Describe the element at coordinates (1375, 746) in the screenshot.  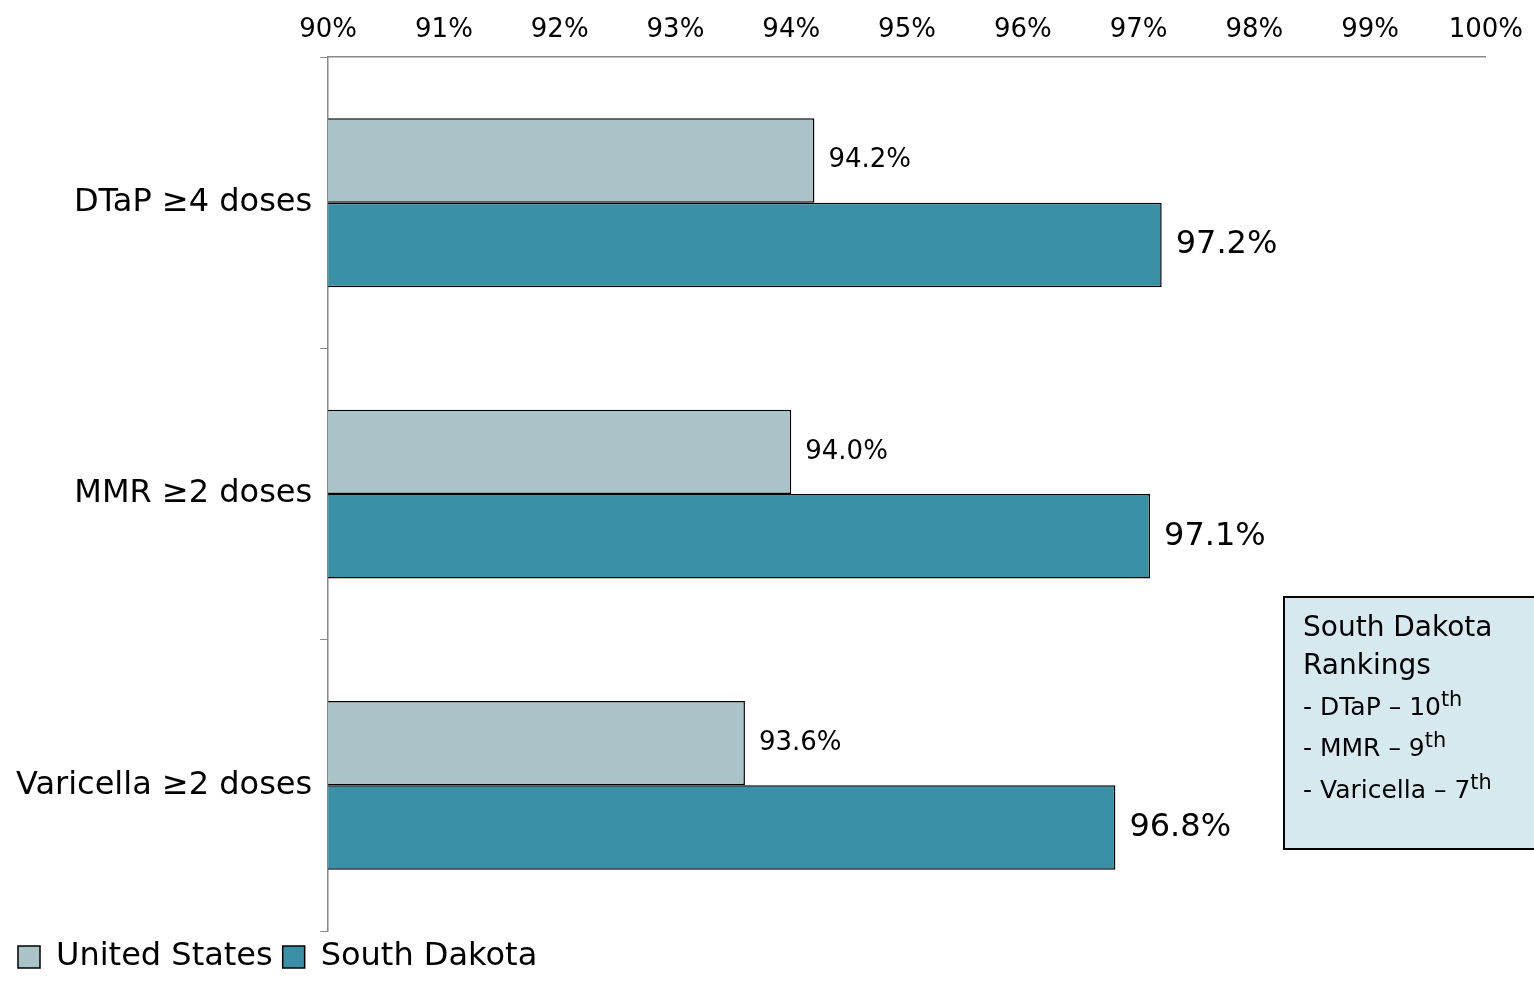
I see `annotation: - MMR – 9$^{th}$` at that location.